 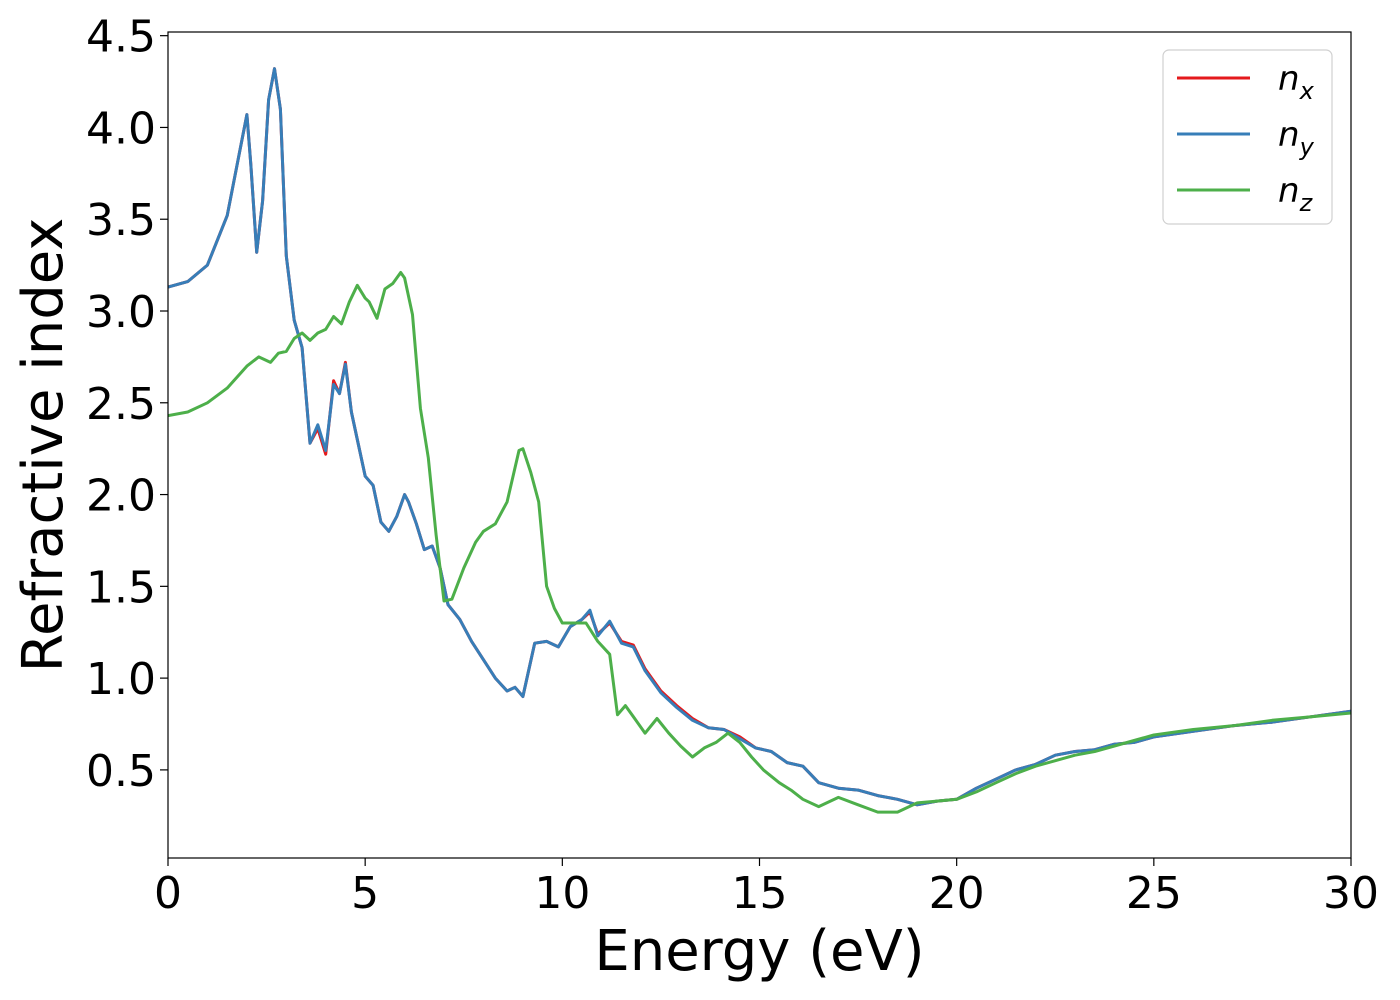 What do you see at coordinates (1306, 203) in the screenshot?
I see `legend-label-subscript: z` at bounding box center [1306, 203].